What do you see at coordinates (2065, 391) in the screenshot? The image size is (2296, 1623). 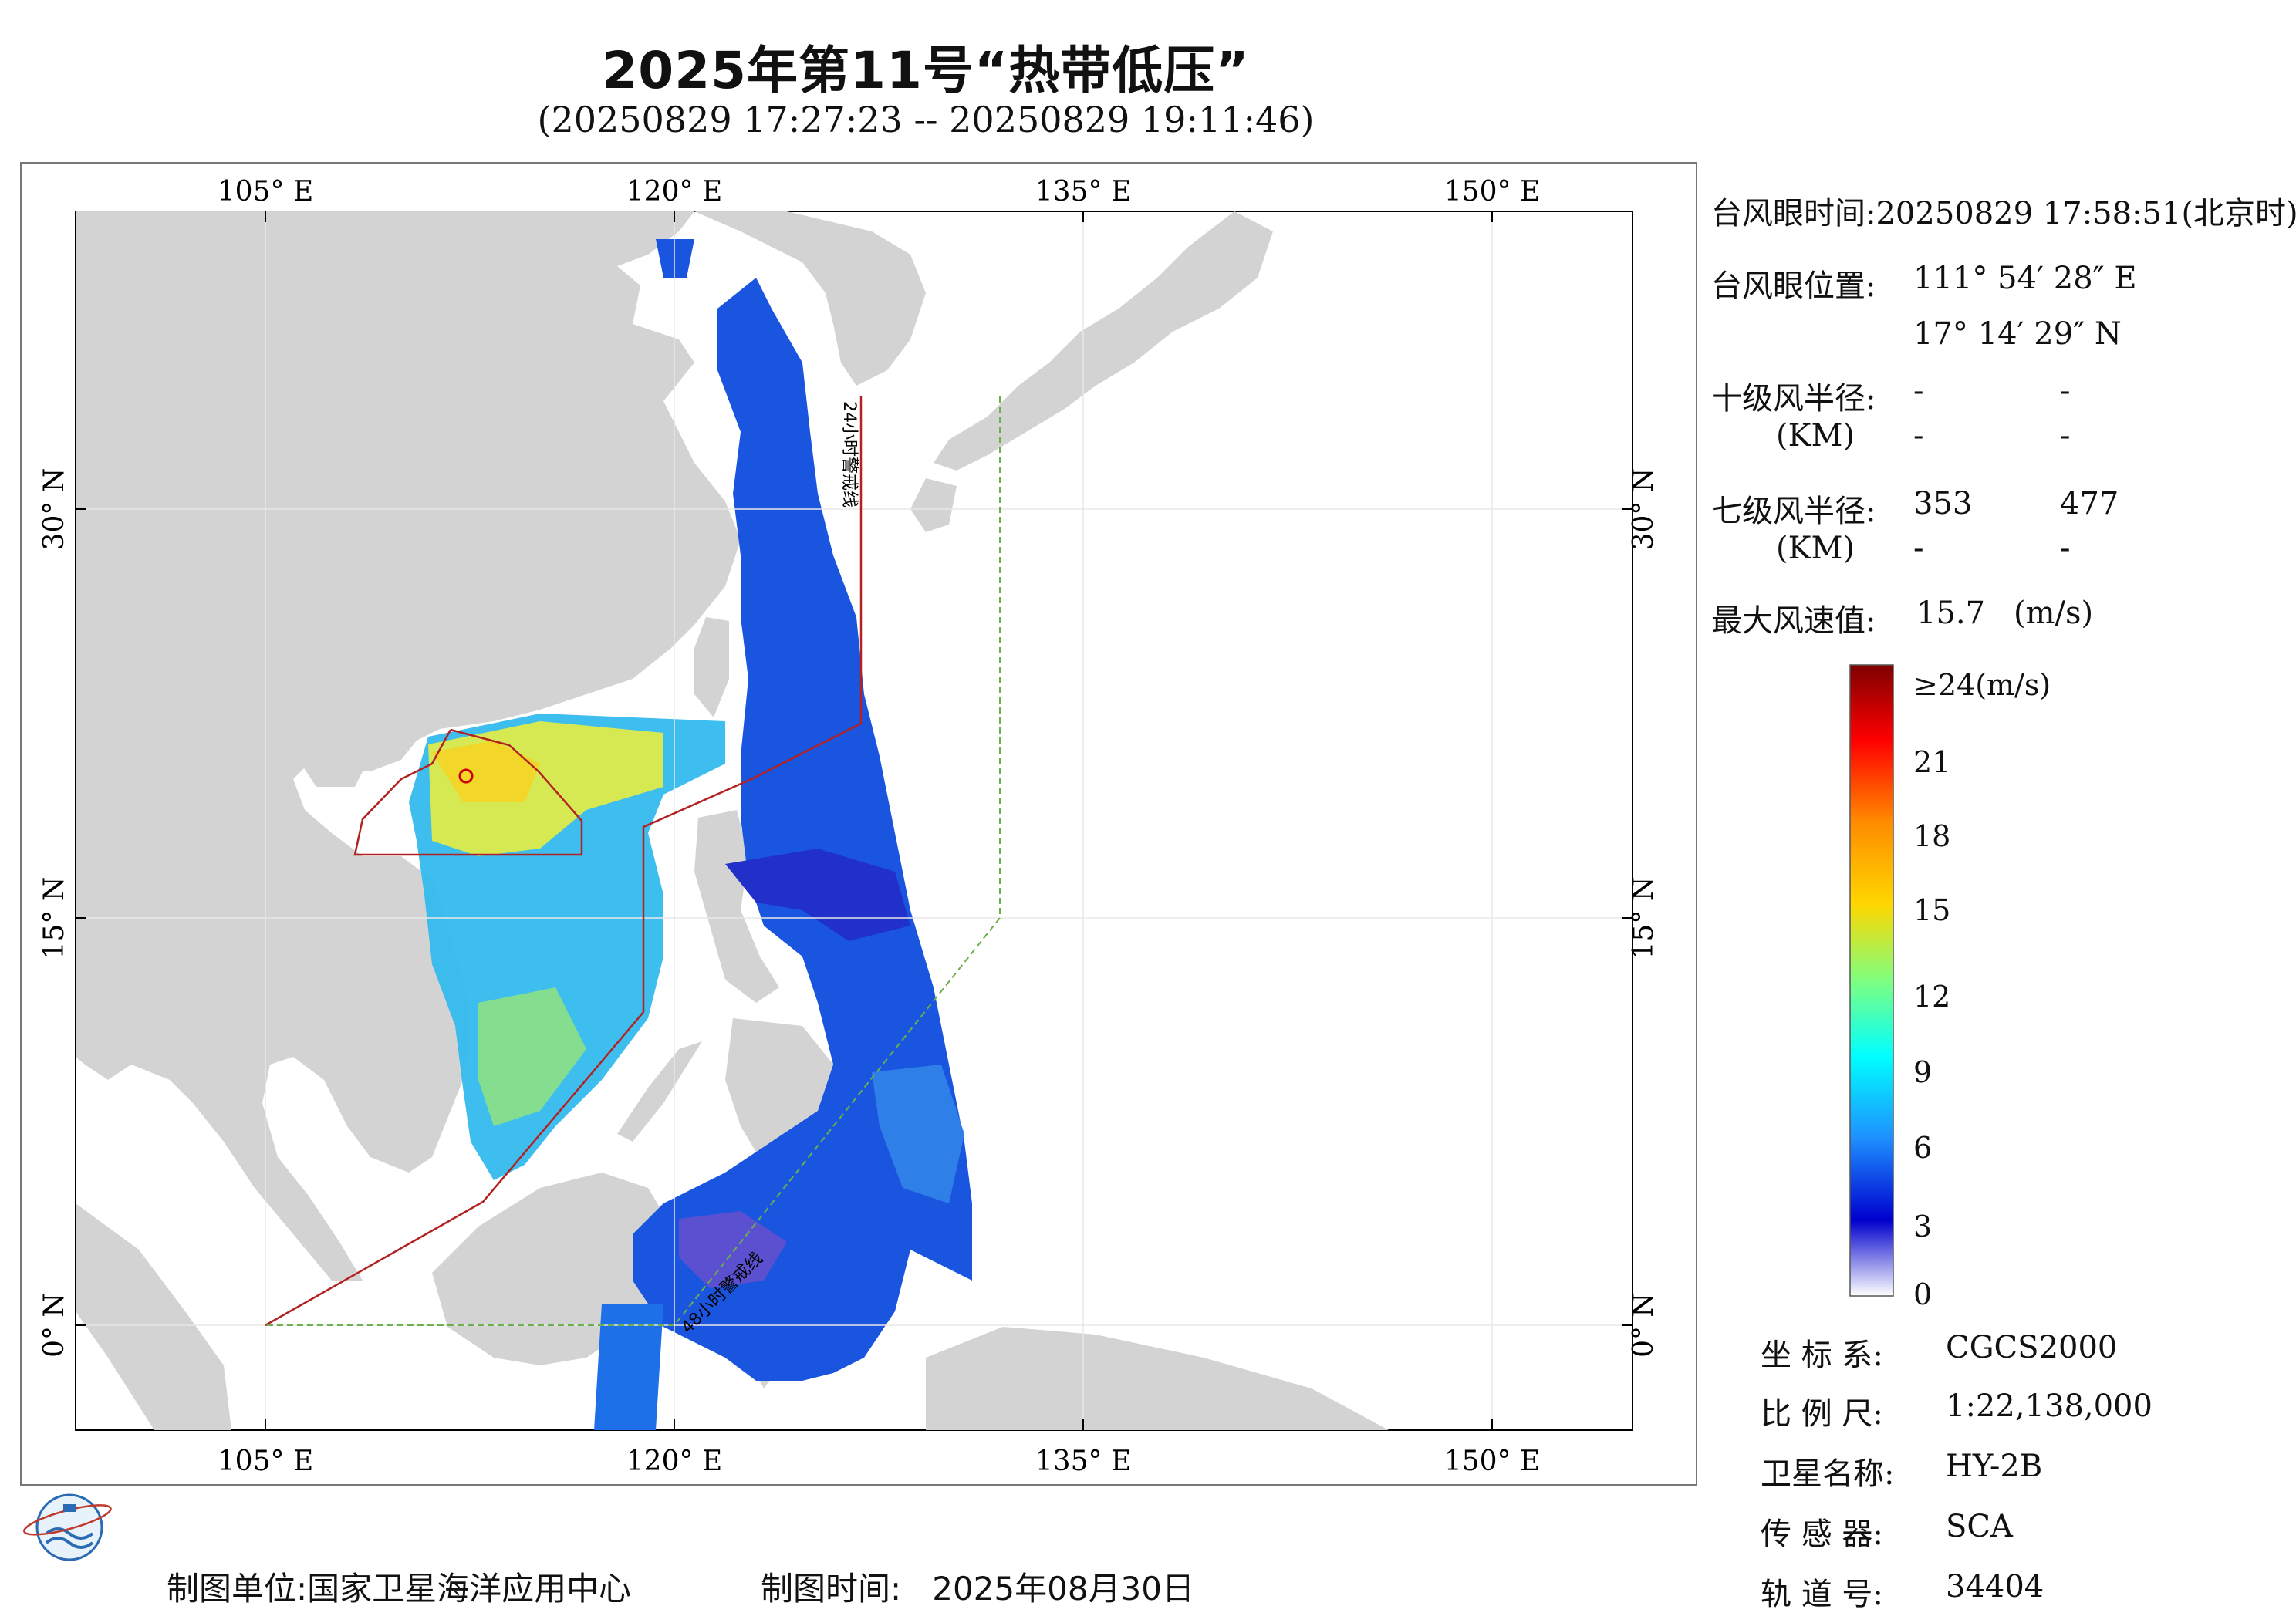 I see `r10-value-se: -` at bounding box center [2065, 391].